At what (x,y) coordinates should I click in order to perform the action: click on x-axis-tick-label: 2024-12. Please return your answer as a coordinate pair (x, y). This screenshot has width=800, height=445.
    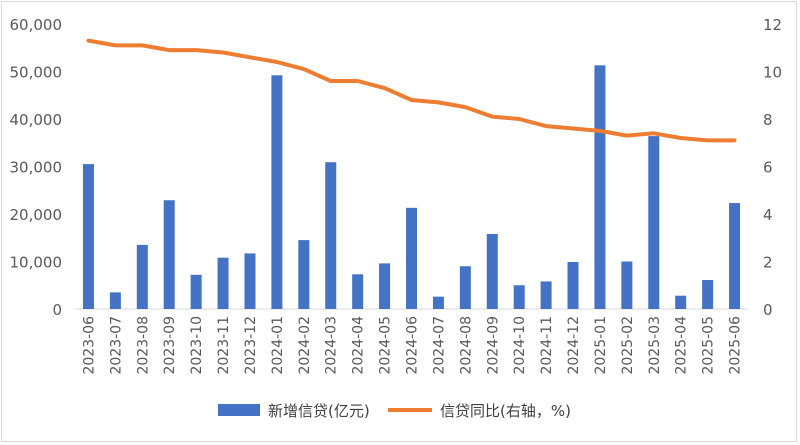
    Looking at the image, I should click on (574, 345).